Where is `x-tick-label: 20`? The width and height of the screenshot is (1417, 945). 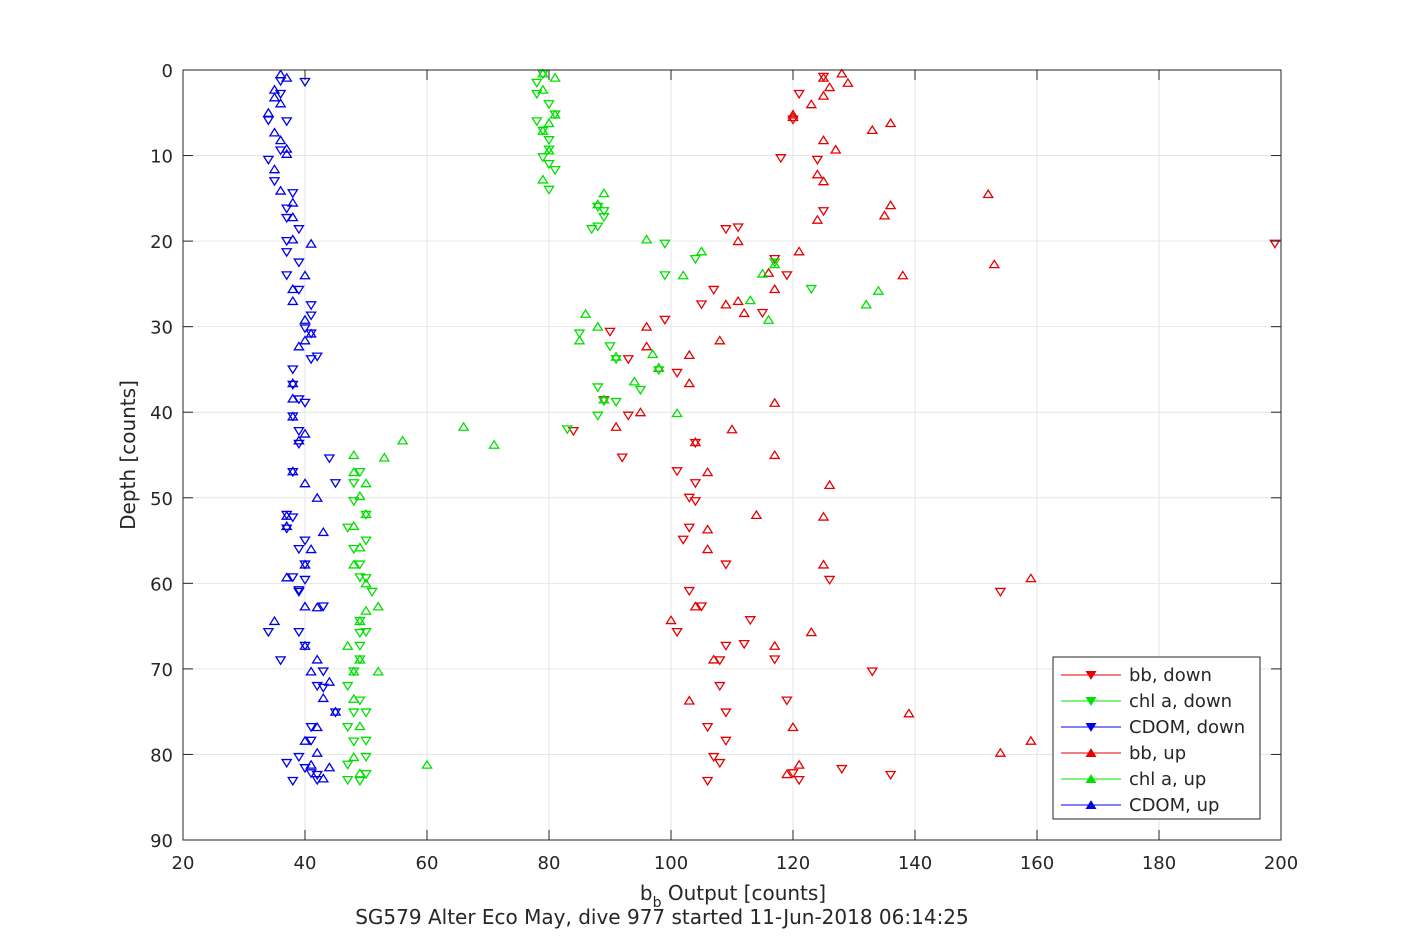
x-tick-label: 20 is located at coordinates (183, 863).